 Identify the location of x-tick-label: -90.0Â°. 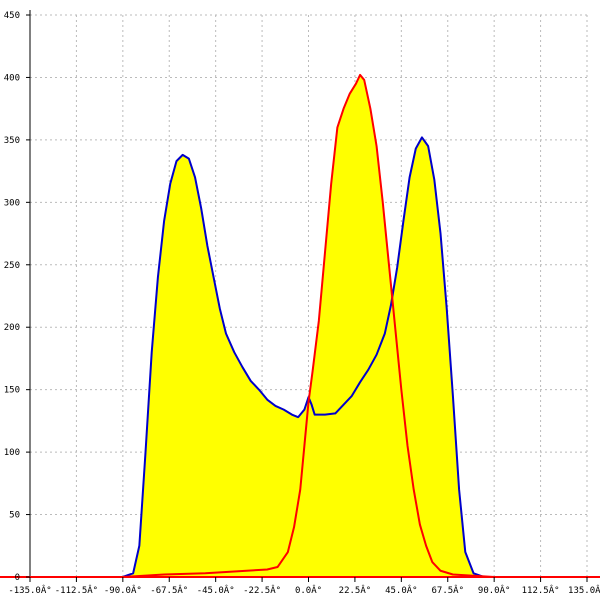
(123, 590).